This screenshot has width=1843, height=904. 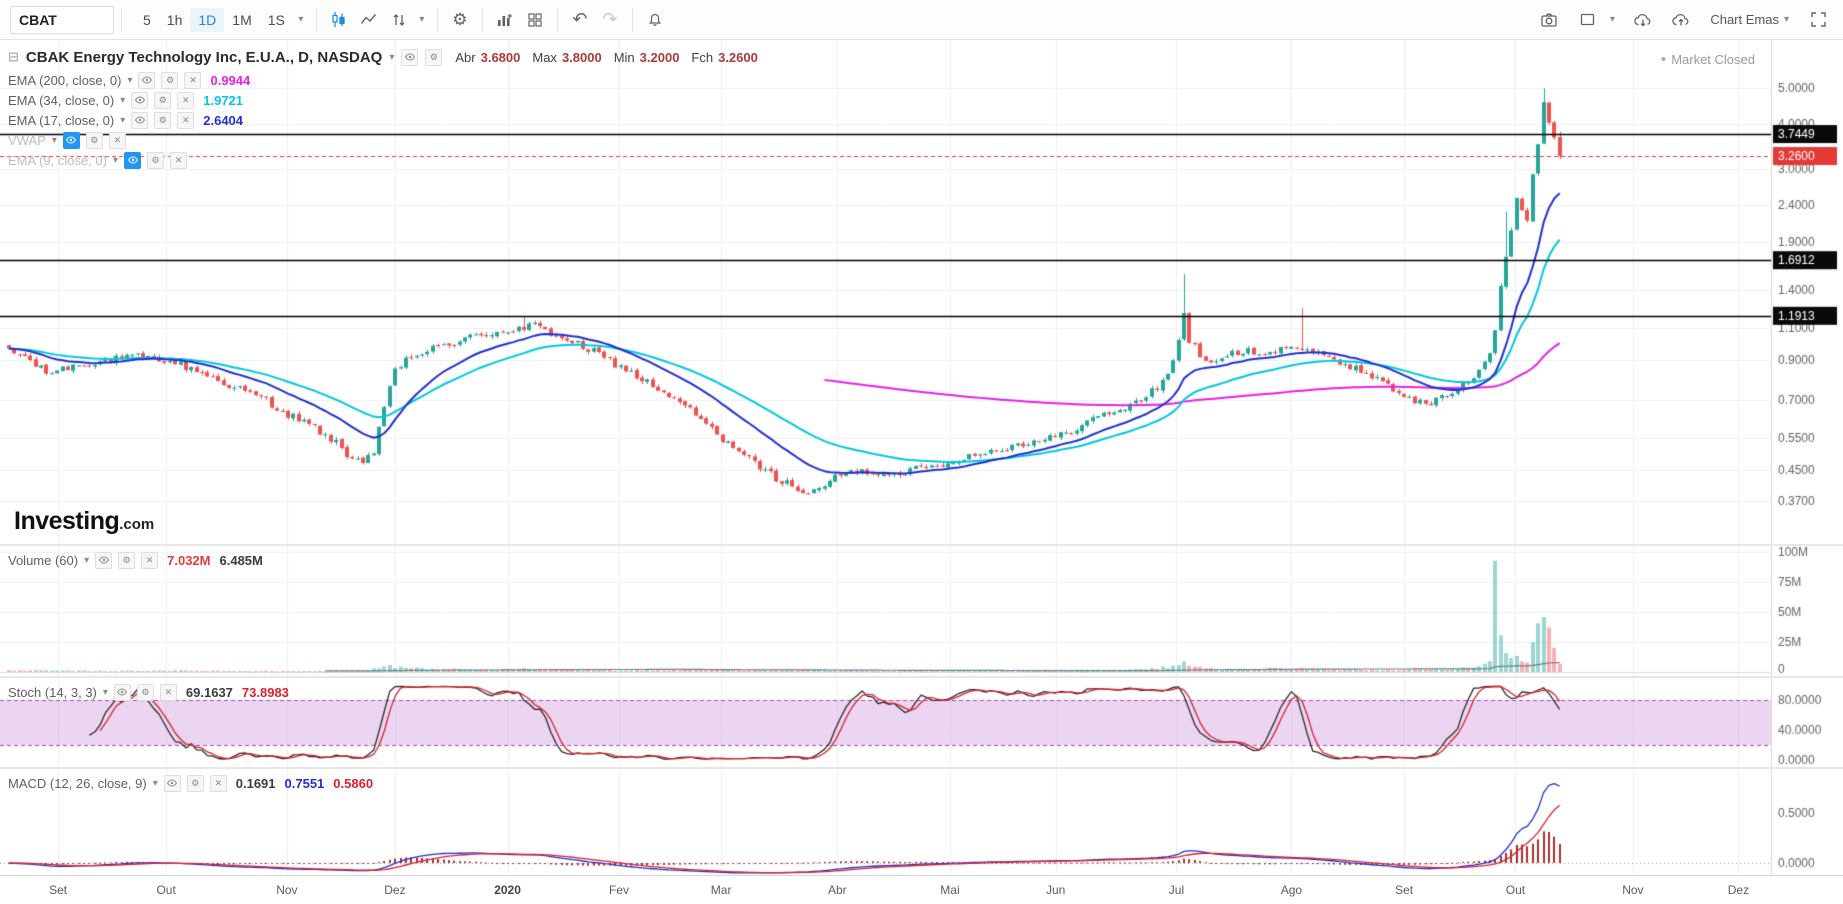 What do you see at coordinates (1404, 890) in the screenshot?
I see `time-axis-label: Set` at bounding box center [1404, 890].